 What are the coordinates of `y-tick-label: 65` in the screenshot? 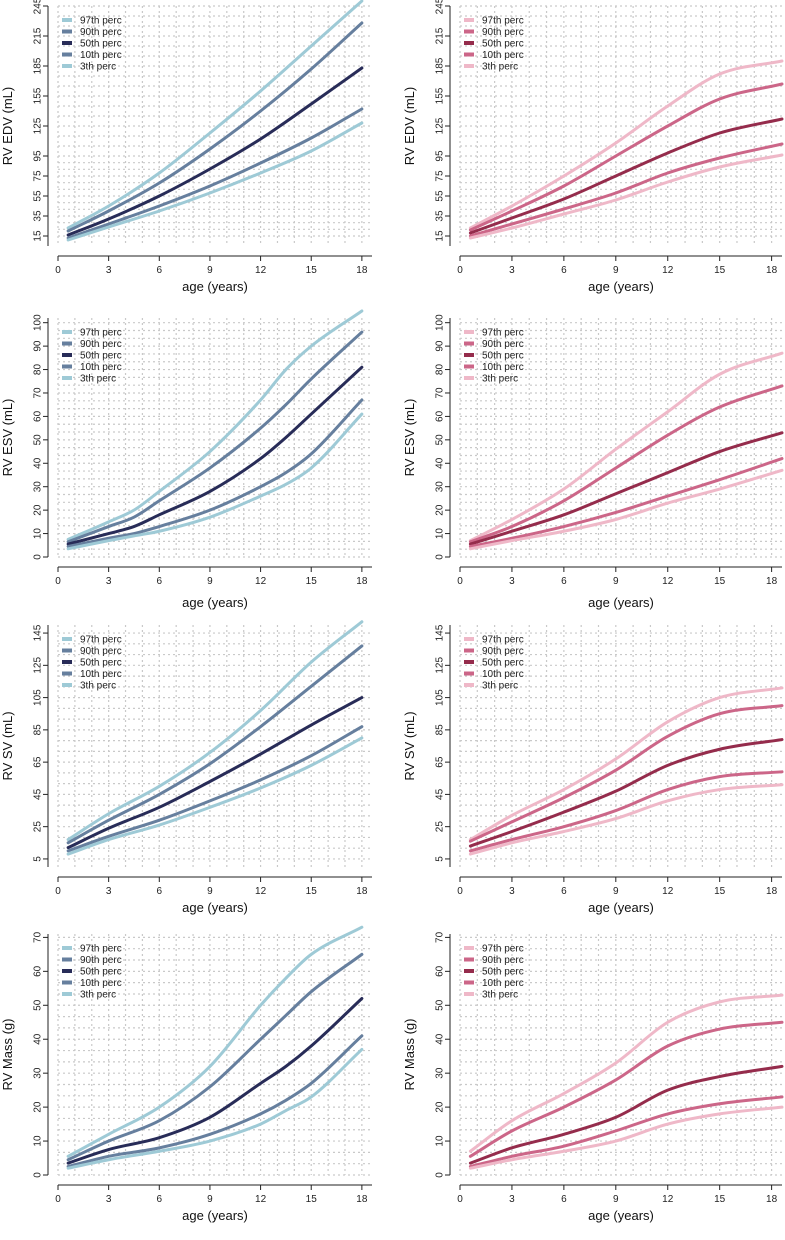 It's located at (38, 762).